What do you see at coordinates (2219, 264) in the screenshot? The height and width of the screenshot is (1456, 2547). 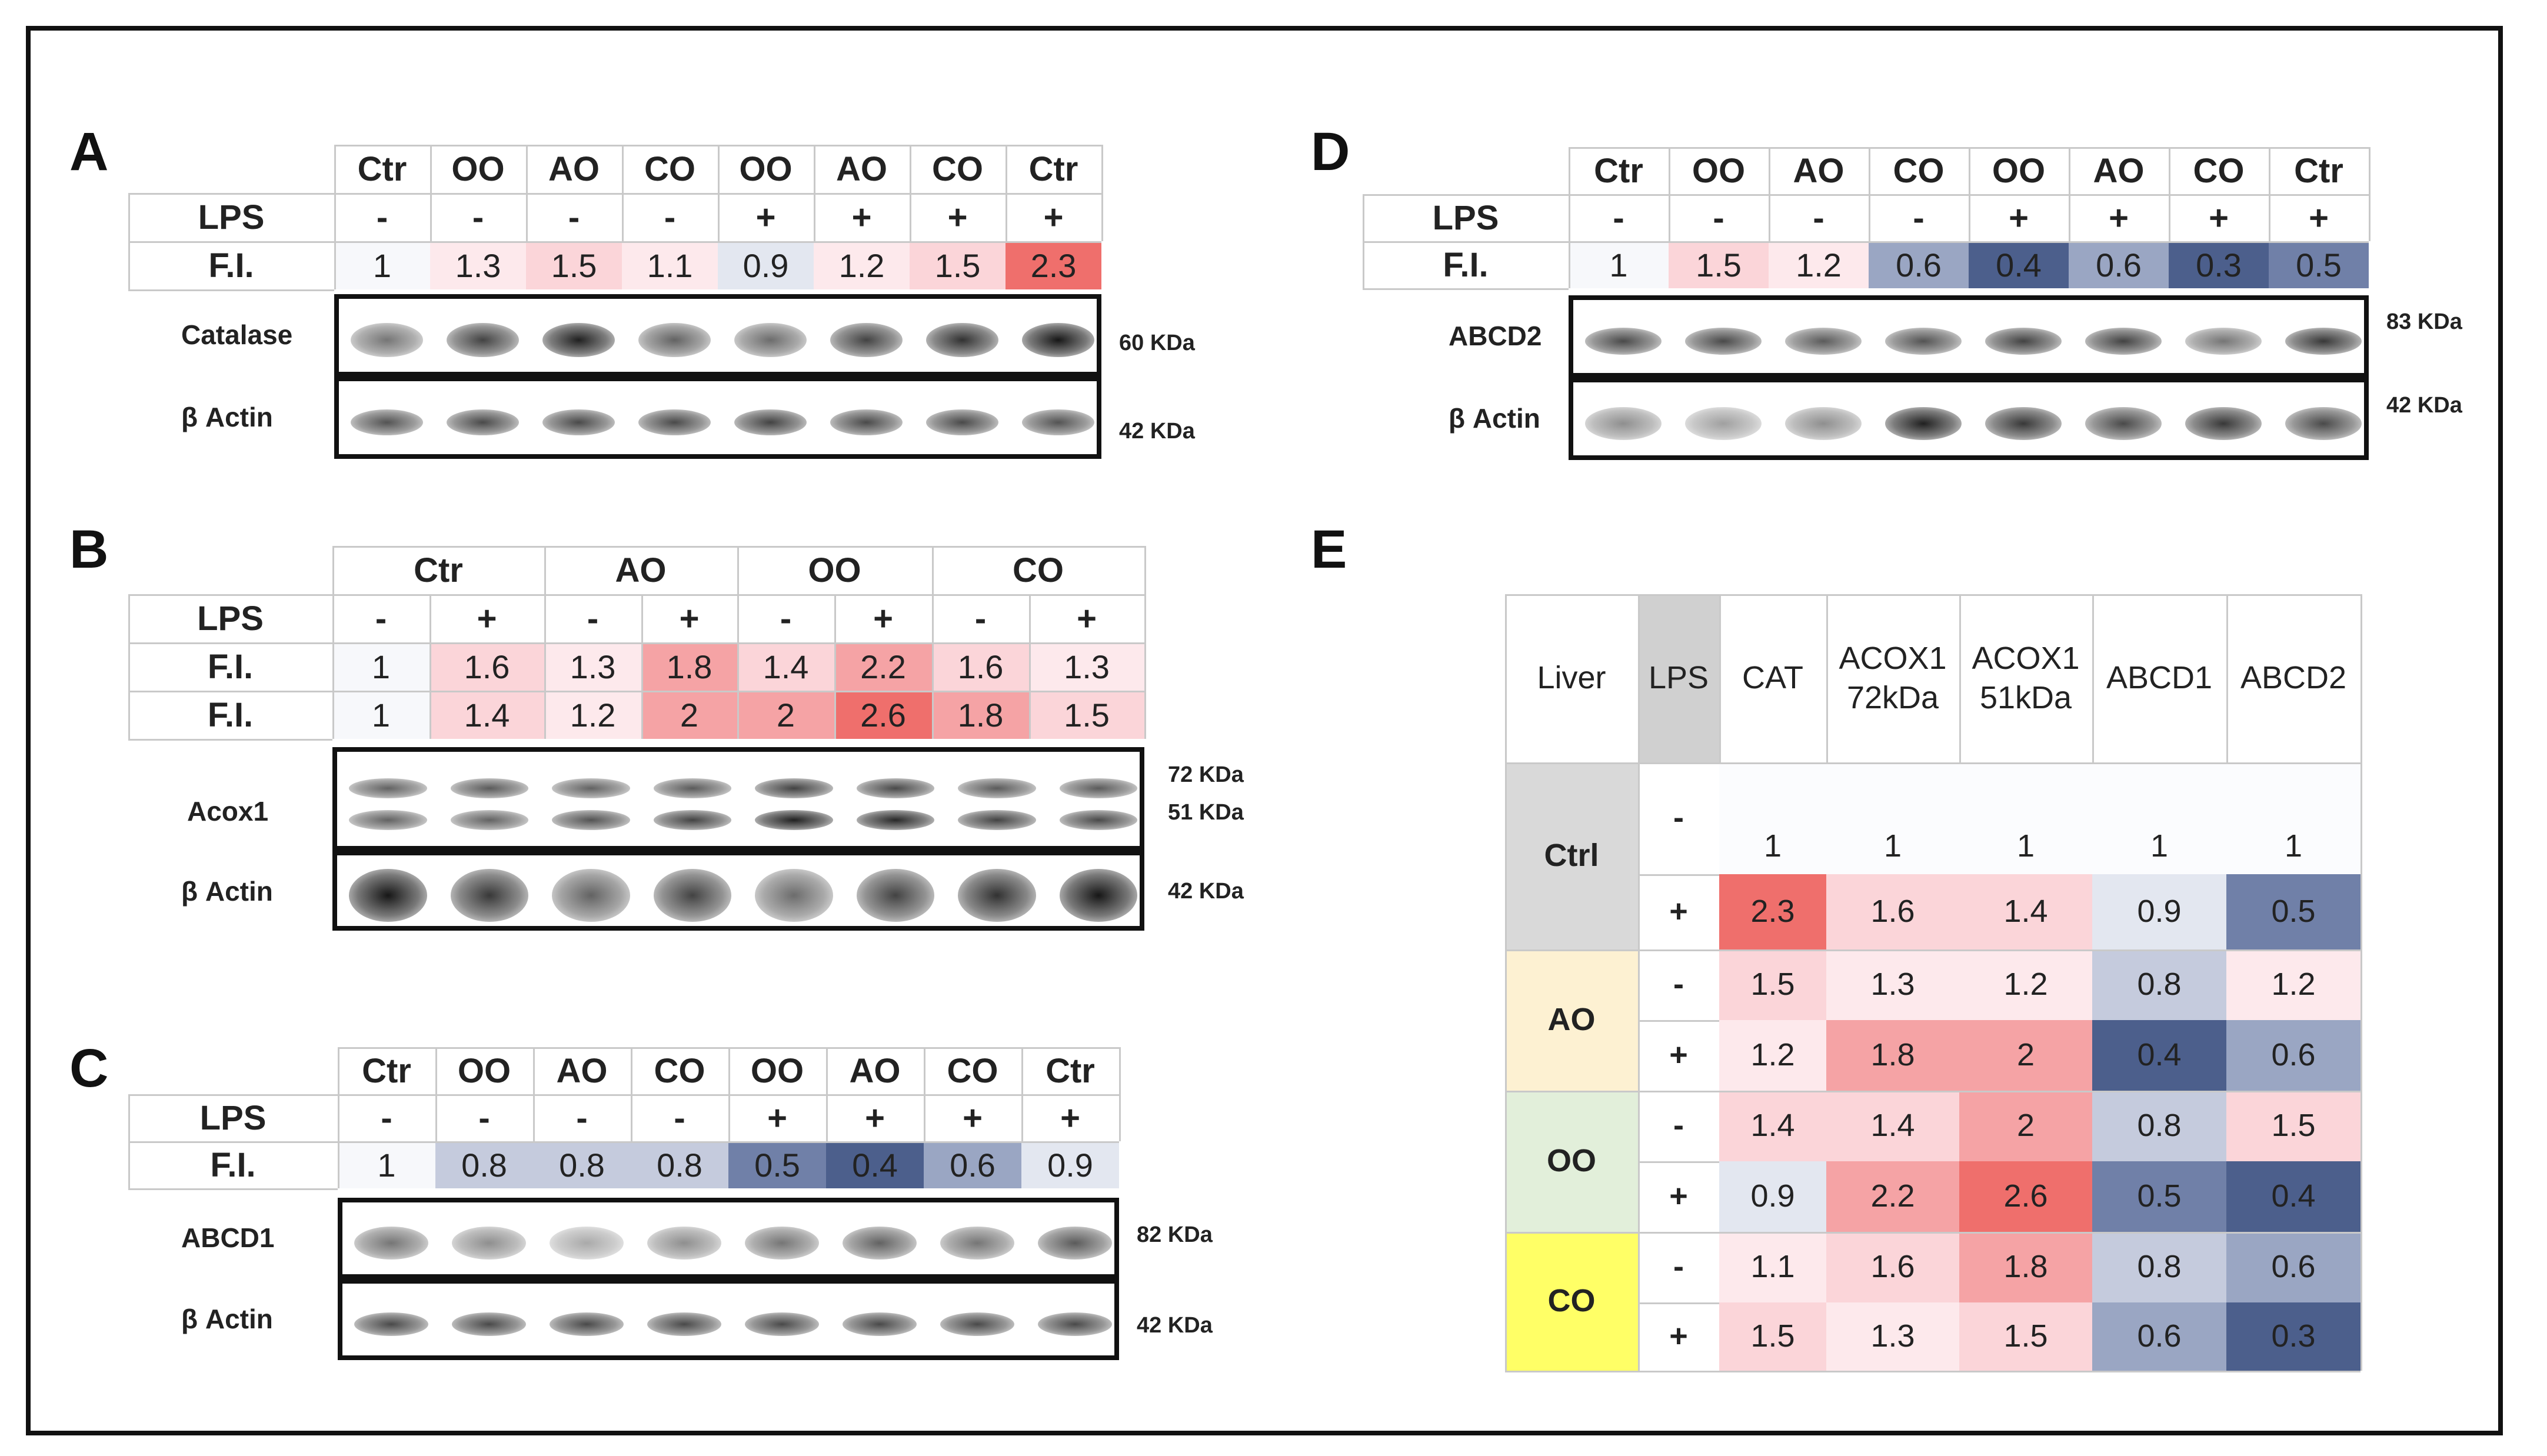 I see `fi-value: 0.3` at bounding box center [2219, 264].